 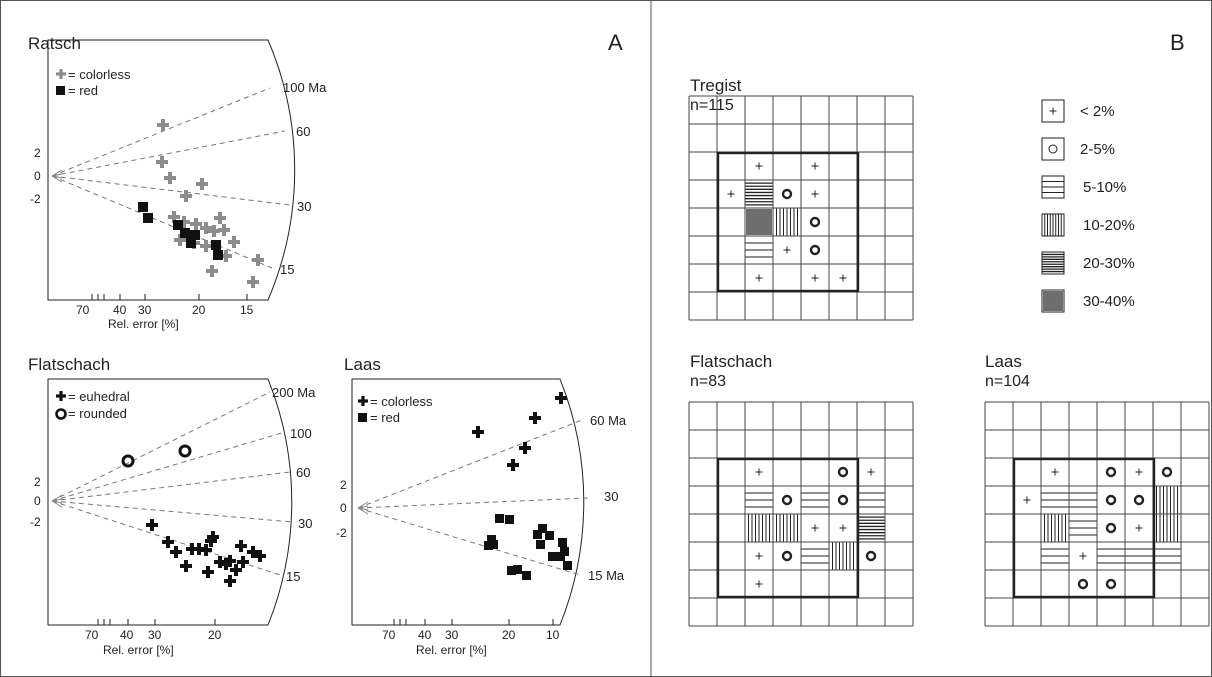 I want to click on origin-fan-flatschach, so click(x=57, y=501).